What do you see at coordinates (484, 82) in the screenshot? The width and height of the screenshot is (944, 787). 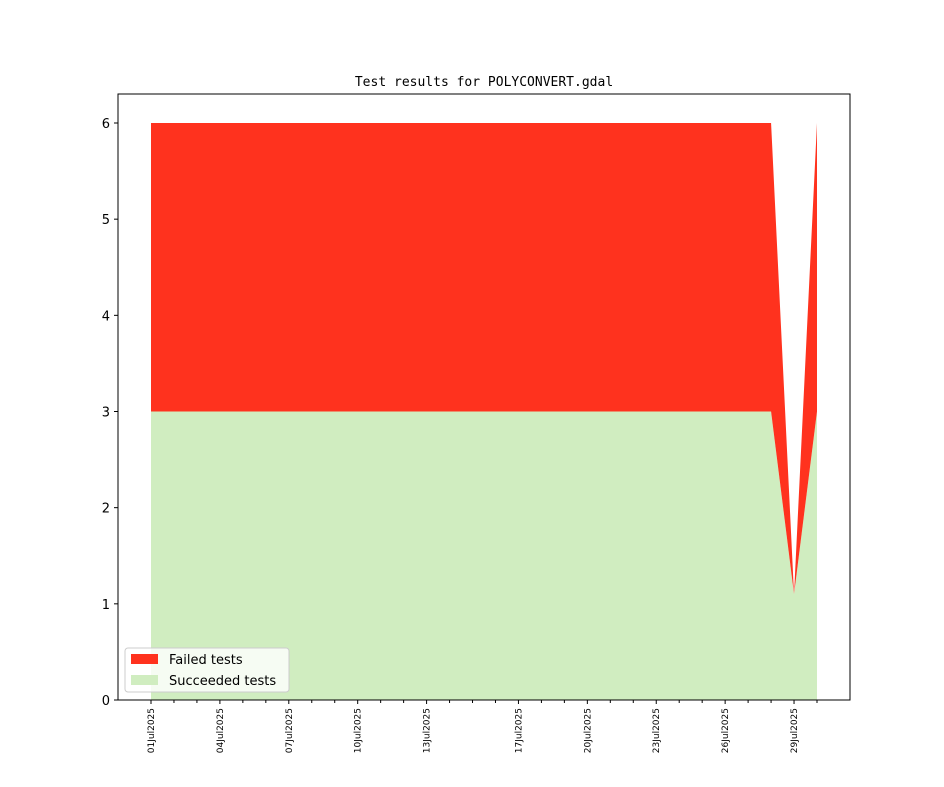 I see `chart-title: Test results for POLYCONVERT.gdal` at bounding box center [484, 82].